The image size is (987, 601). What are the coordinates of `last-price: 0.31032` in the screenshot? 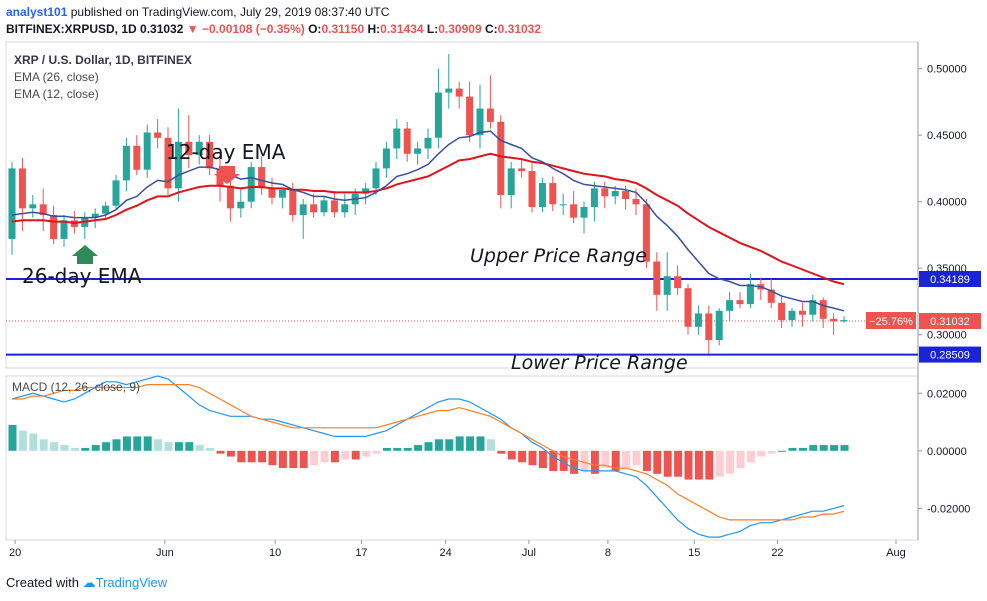 It's located at (162, 29).